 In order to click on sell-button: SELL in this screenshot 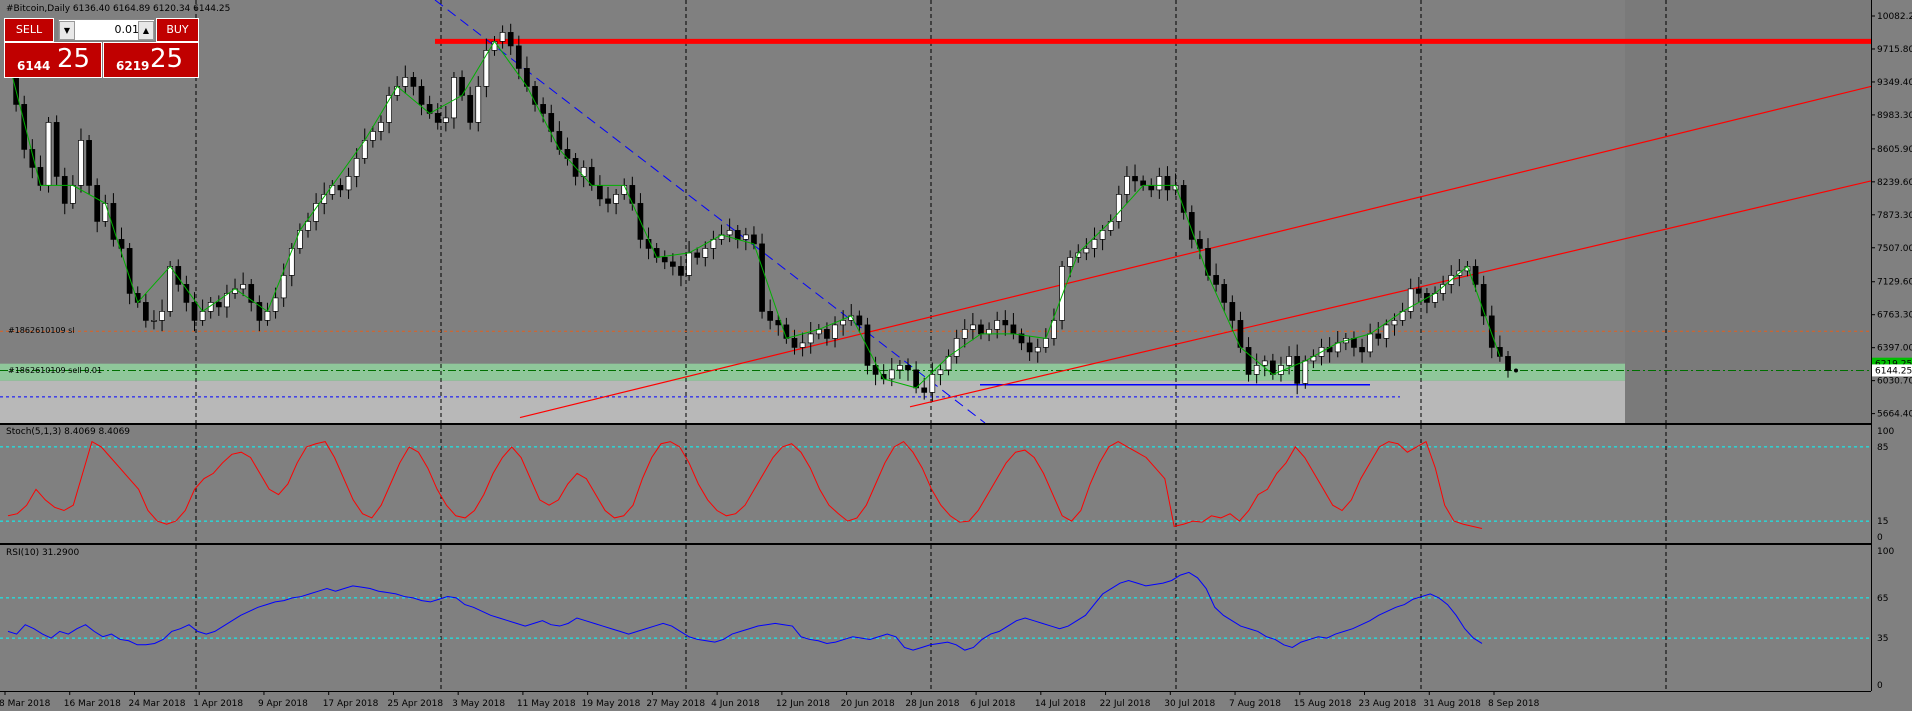, I will do `click(29, 30)`.